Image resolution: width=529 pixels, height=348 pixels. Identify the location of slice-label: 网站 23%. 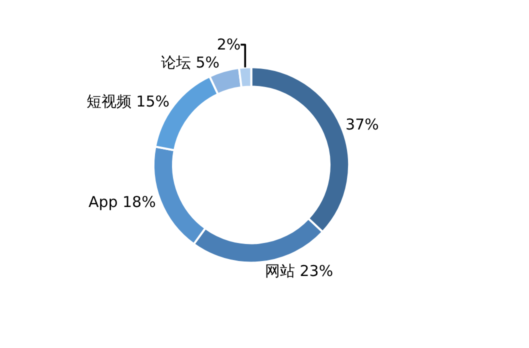
(299, 271).